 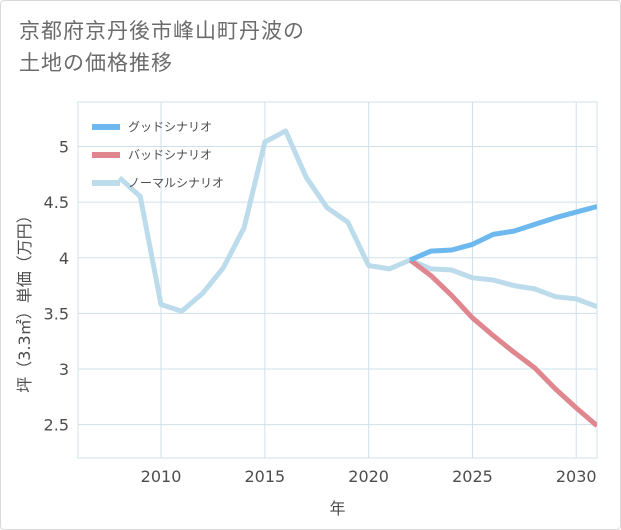 I want to click on y-tick-label: 3.5, so click(x=56, y=313).